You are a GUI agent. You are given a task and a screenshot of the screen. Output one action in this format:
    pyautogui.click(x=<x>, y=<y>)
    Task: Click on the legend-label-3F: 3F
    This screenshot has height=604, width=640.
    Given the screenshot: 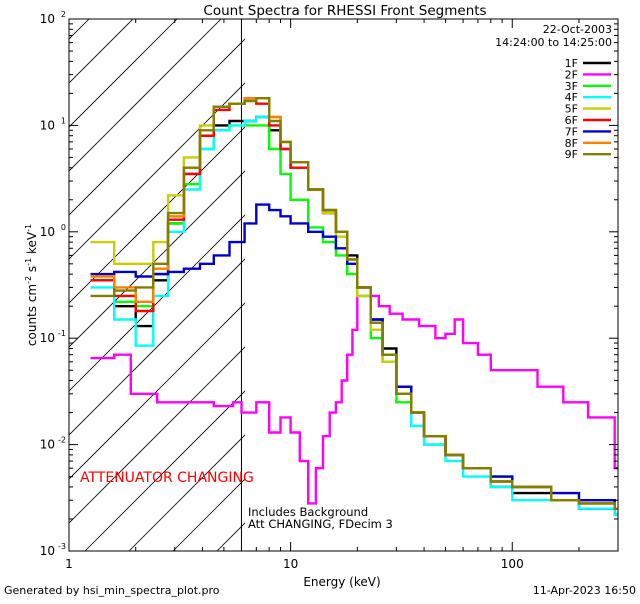 What is the action you would take?
    pyautogui.click(x=571, y=86)
    